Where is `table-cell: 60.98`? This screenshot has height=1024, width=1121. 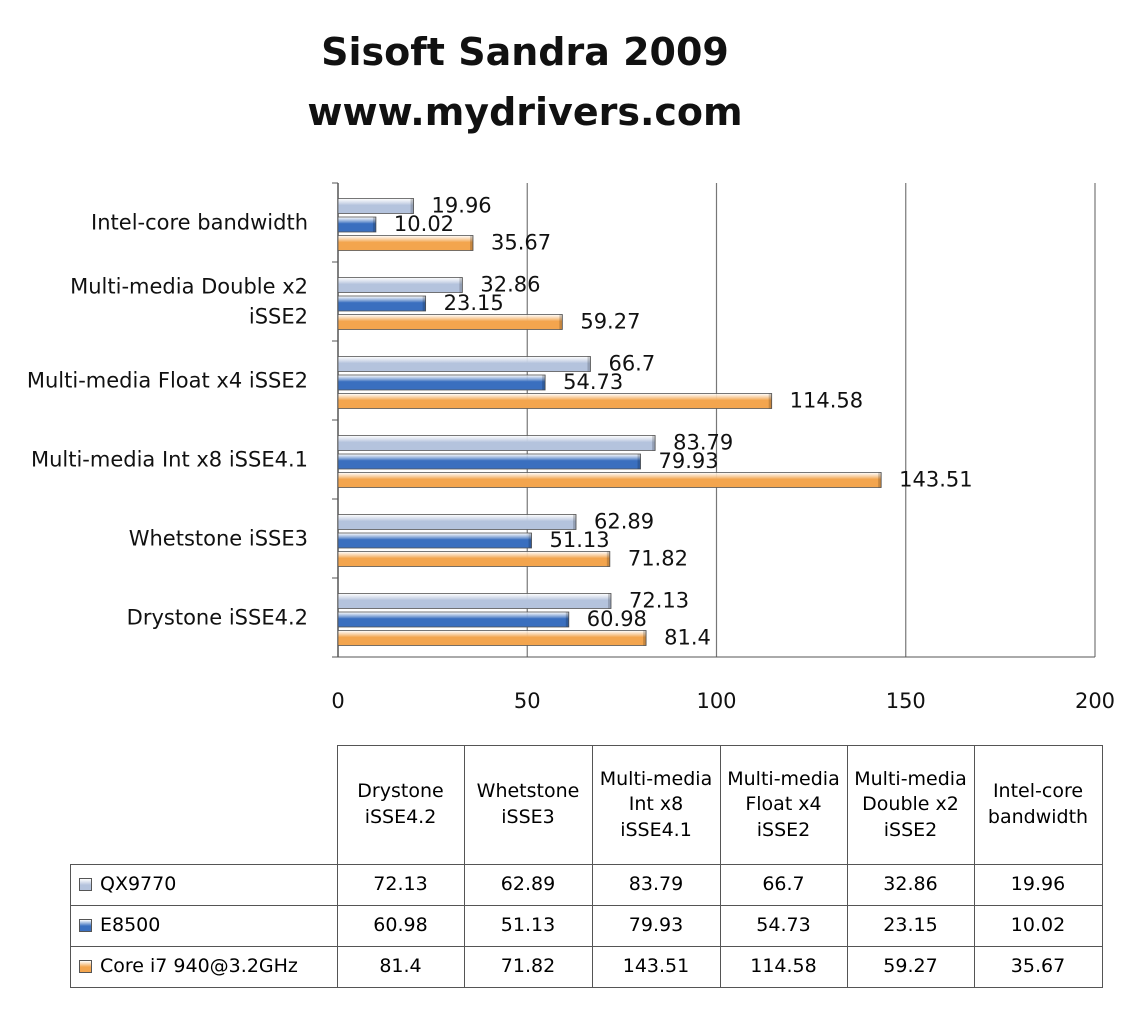
table-cell: 60.98 is located at coordinates (400, 926).